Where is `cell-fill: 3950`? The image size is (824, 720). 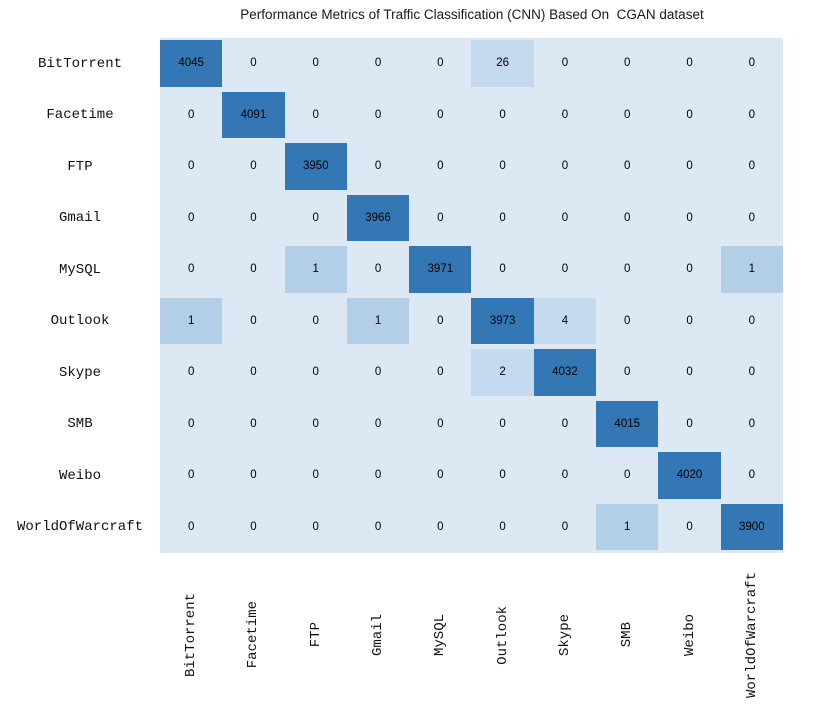 cell-fill: 3950 is located at coordinates (315, 166).